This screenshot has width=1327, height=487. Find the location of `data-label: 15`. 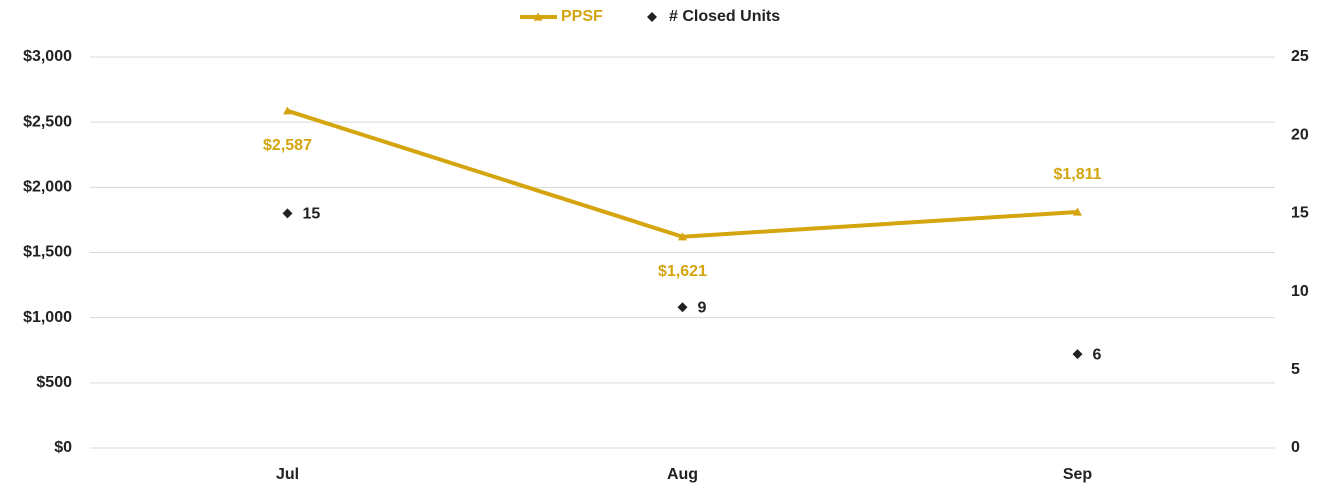

data-label: 15 is located at coordinates (312, 214).